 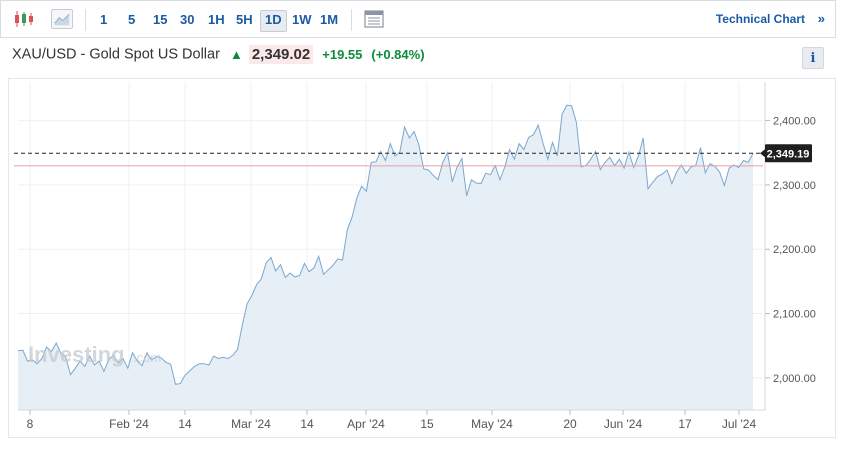 I want to click on price-change-percent: (+0.84%), so click(x=398, y=54).